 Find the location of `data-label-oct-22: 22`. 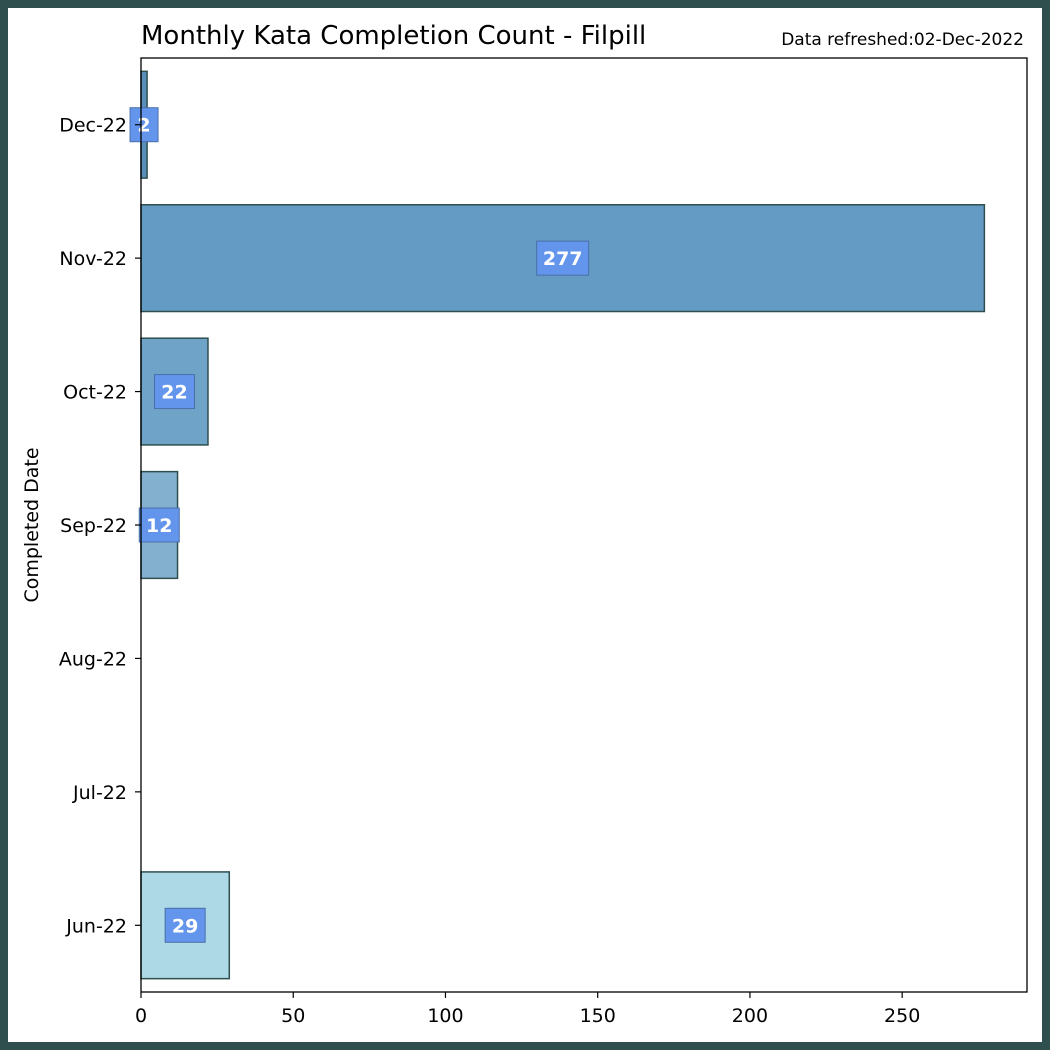

data-label-oct-22: 22 is located at coordinates (174, 393).